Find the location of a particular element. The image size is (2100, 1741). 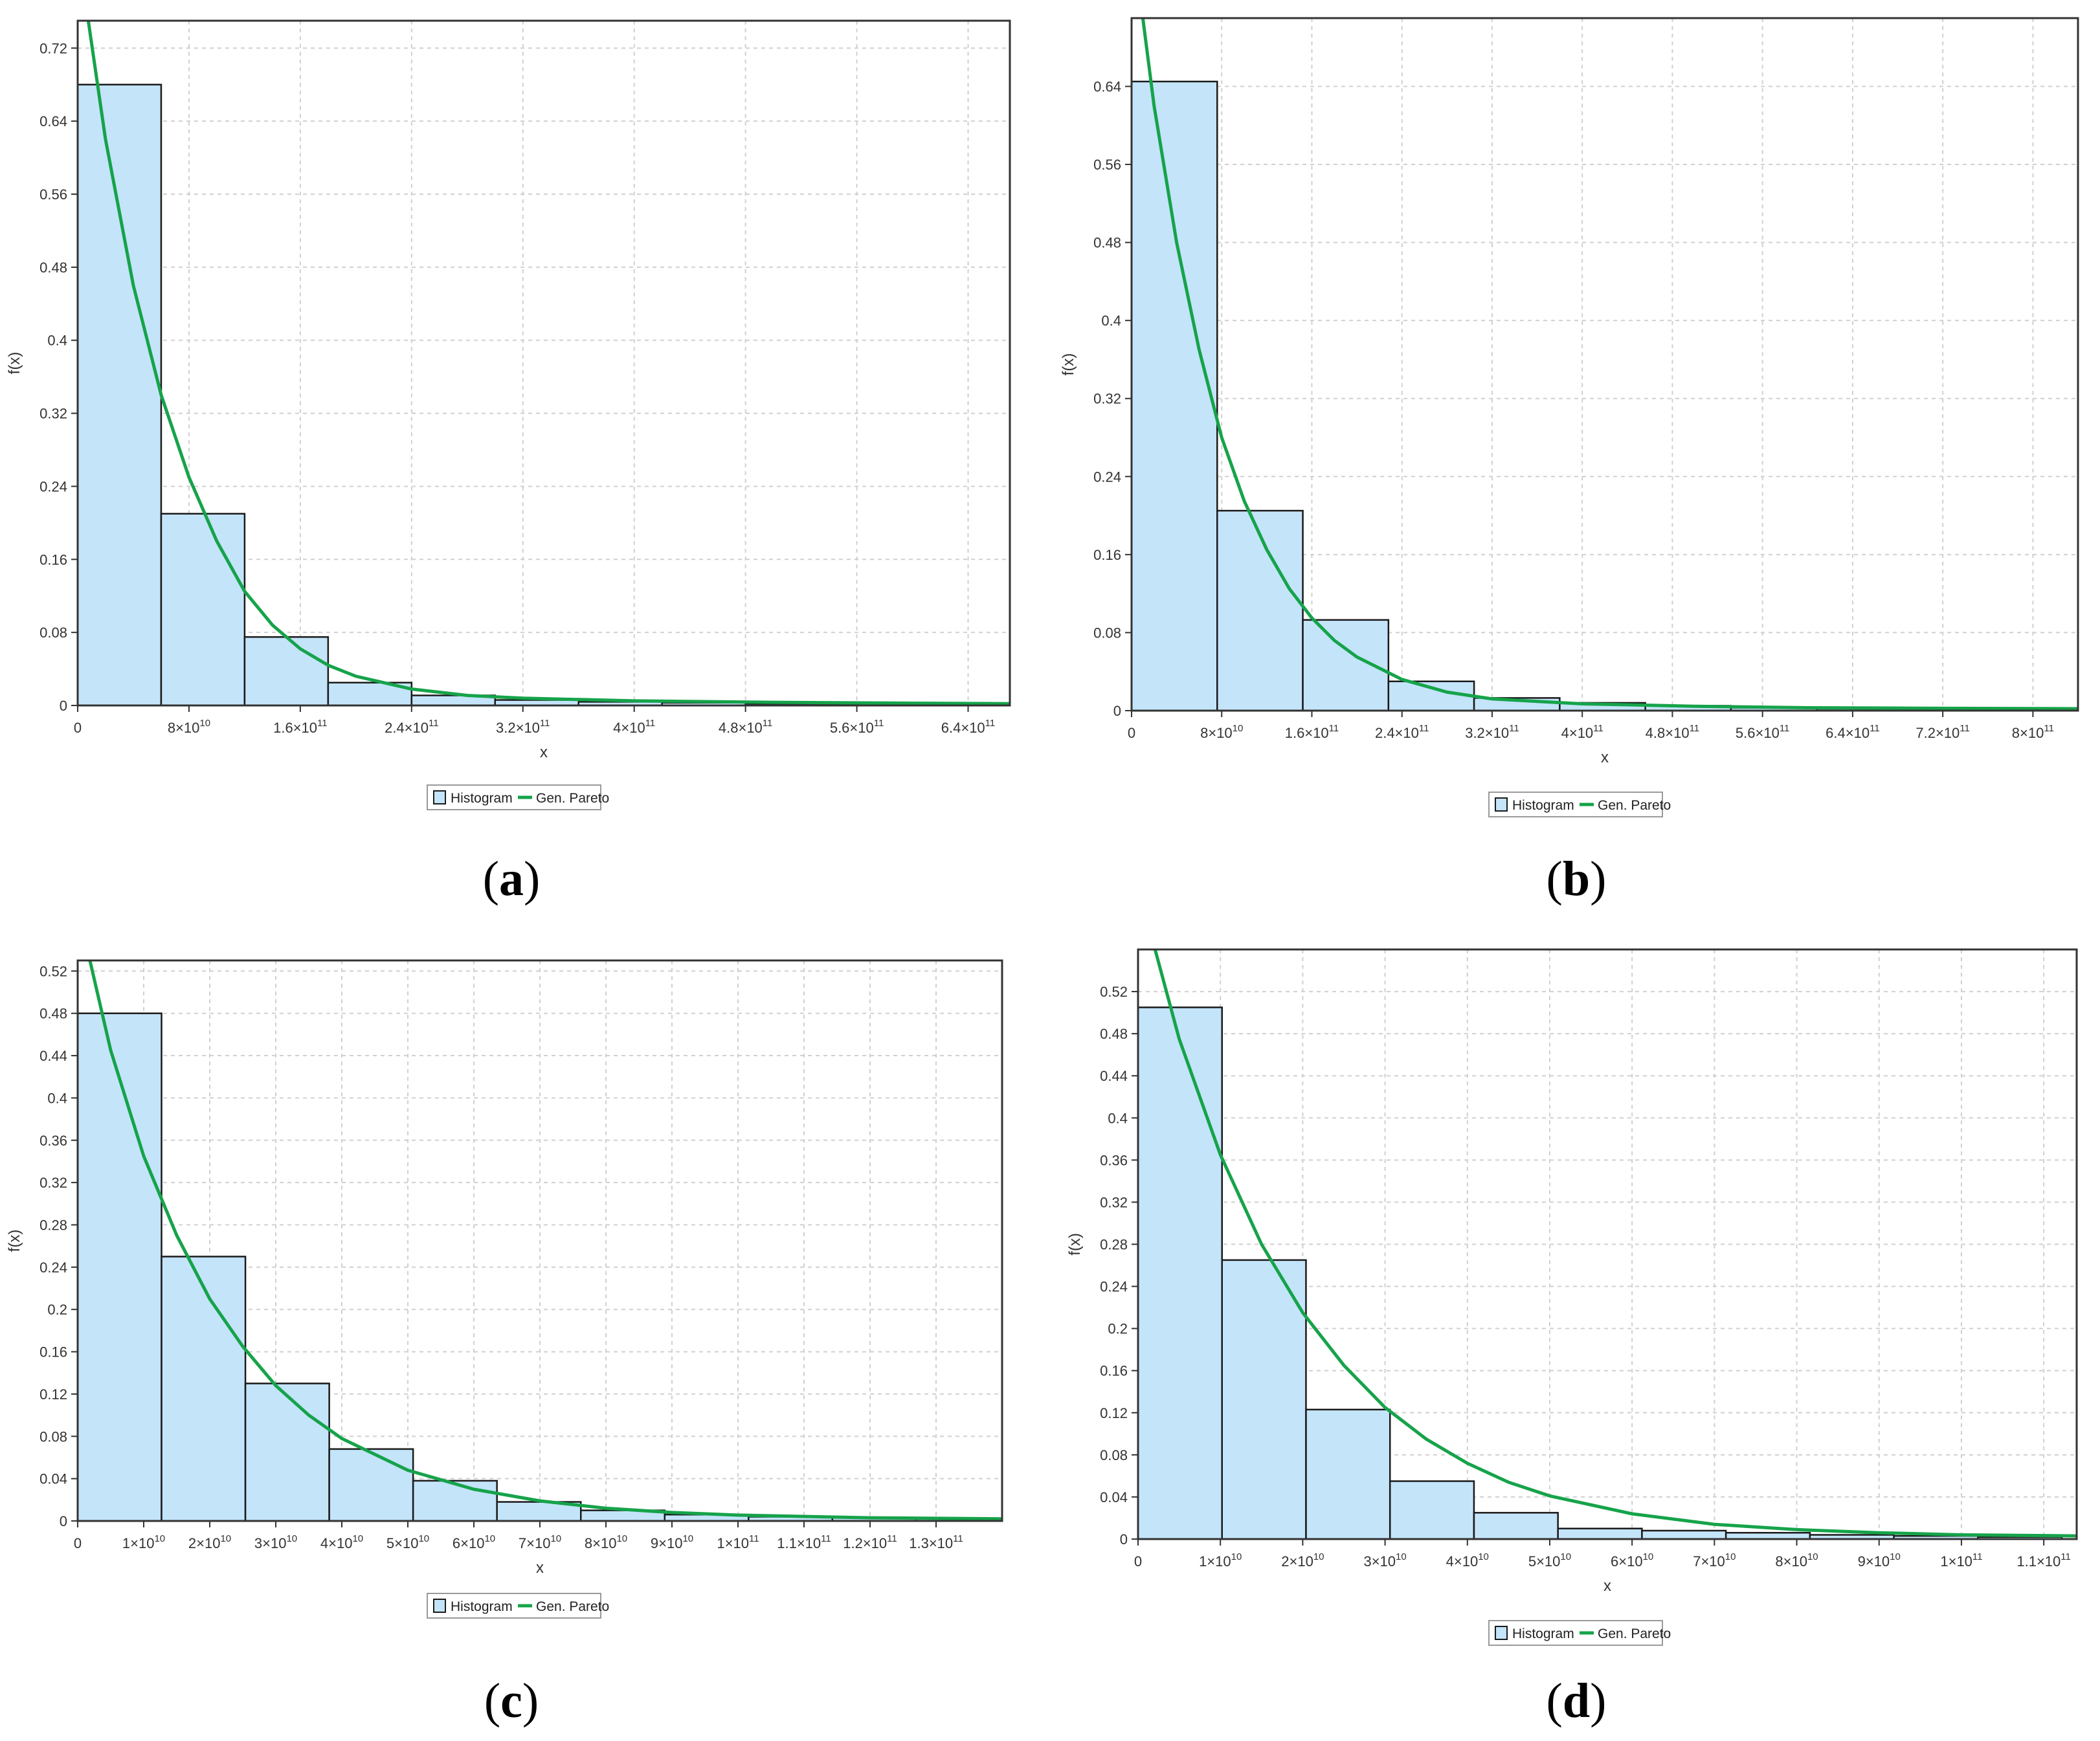

x-tick-label: 4×10¹¹ is located at coordinates (634, 727).